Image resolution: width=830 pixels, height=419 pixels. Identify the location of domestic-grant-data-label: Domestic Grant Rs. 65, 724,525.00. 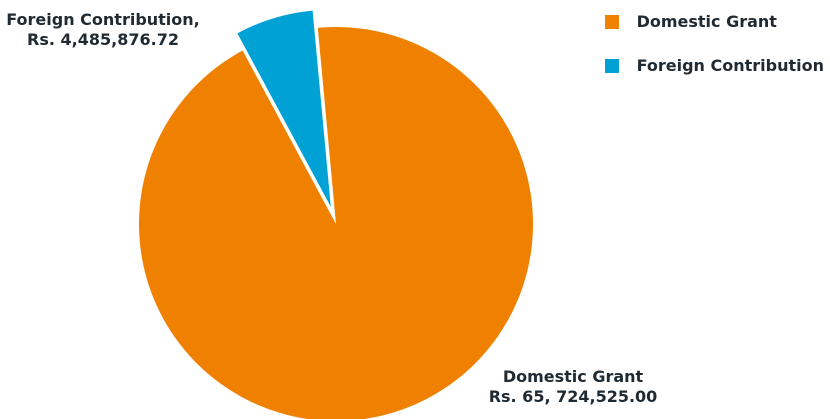
(573, 387).